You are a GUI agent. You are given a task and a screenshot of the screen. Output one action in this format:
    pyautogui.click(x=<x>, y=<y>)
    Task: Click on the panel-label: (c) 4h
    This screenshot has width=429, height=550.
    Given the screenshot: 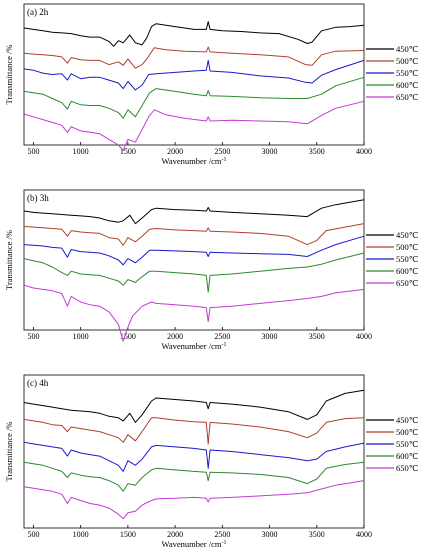 What is the action you would take?
    pyautogui.click(x=38, y=383)
    